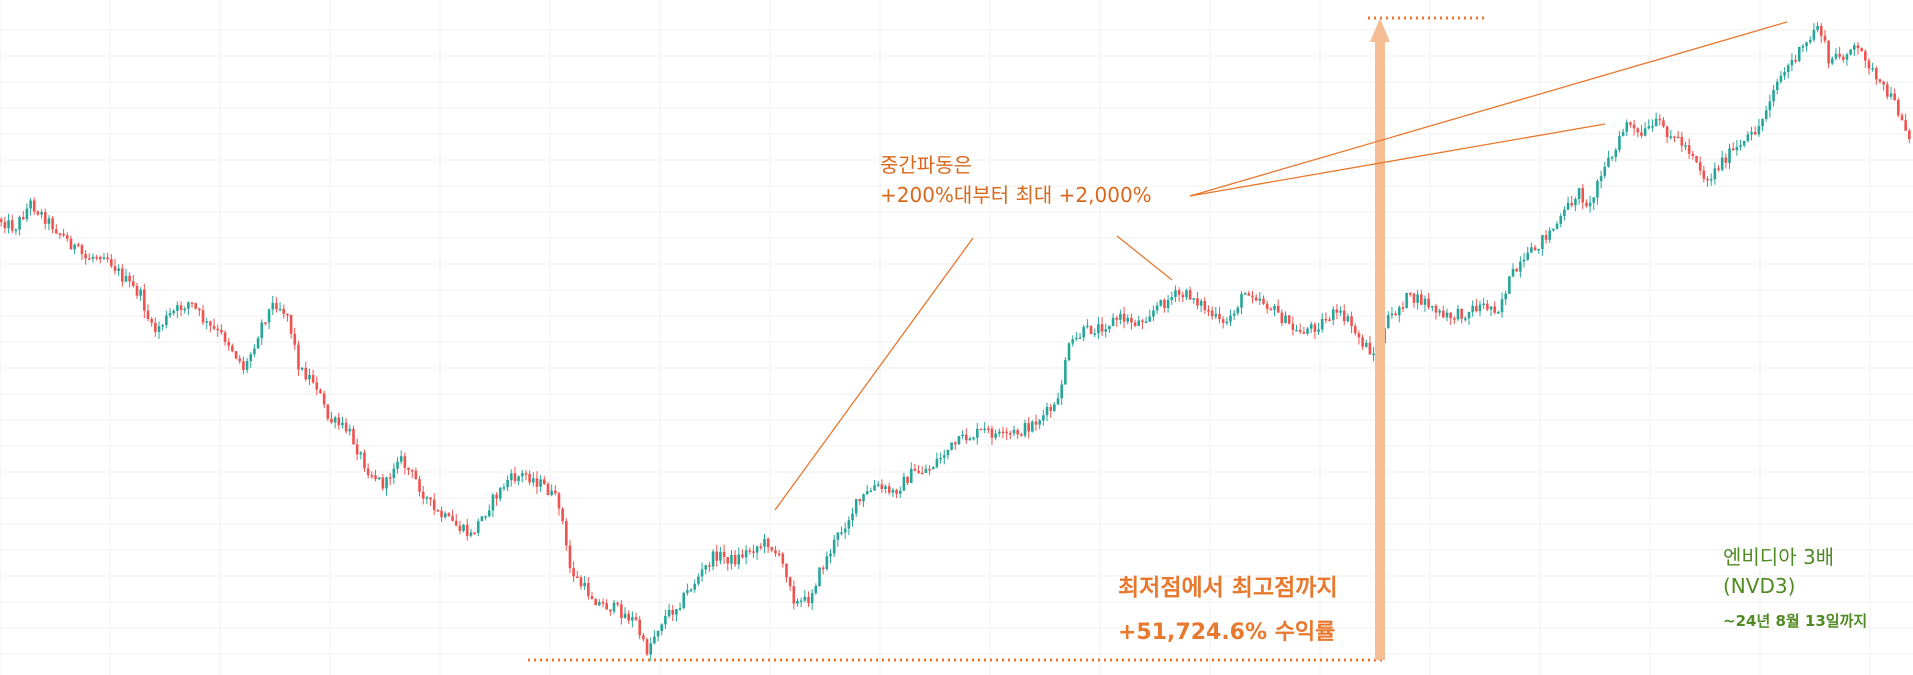 This screenshot has width=1913, height=675. Describe the element at coordinates (1759, 586) in the screenshot. I see `ticker-code: (NVD3)` at that location.